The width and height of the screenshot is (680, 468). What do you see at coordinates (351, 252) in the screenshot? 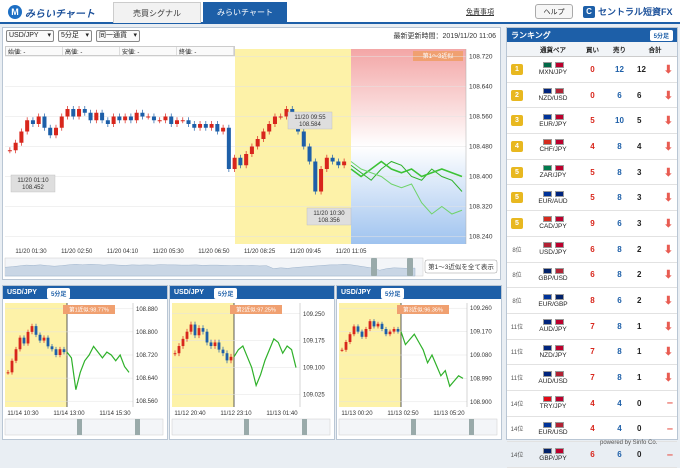
I see `x-tick-label: 11/20 11:05` at bounding box center [351, 252].